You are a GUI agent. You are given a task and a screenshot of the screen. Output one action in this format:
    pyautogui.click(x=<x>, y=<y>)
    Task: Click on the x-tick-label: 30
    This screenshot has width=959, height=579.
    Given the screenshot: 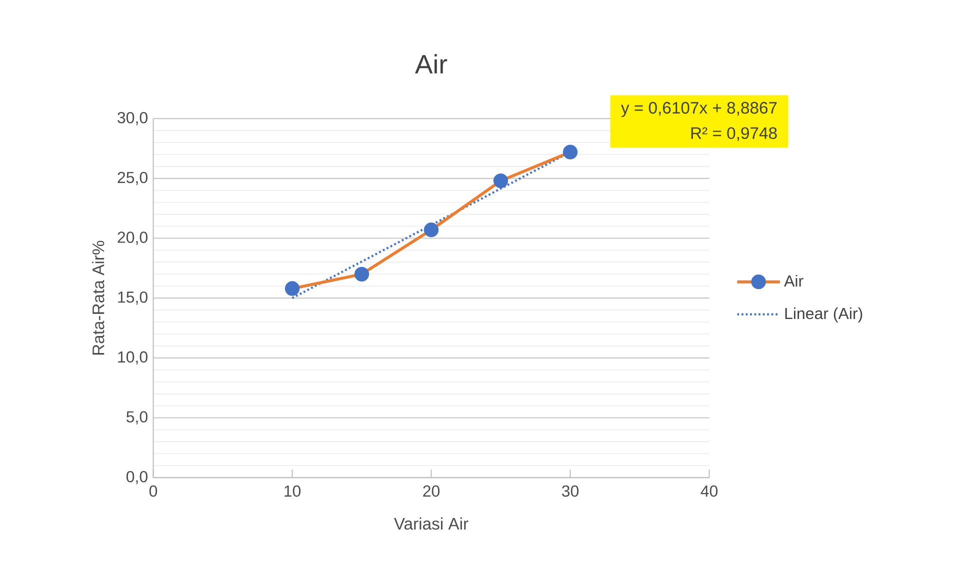 What is the action you would take?
    pyautogui.click(x=570, y=491)
    